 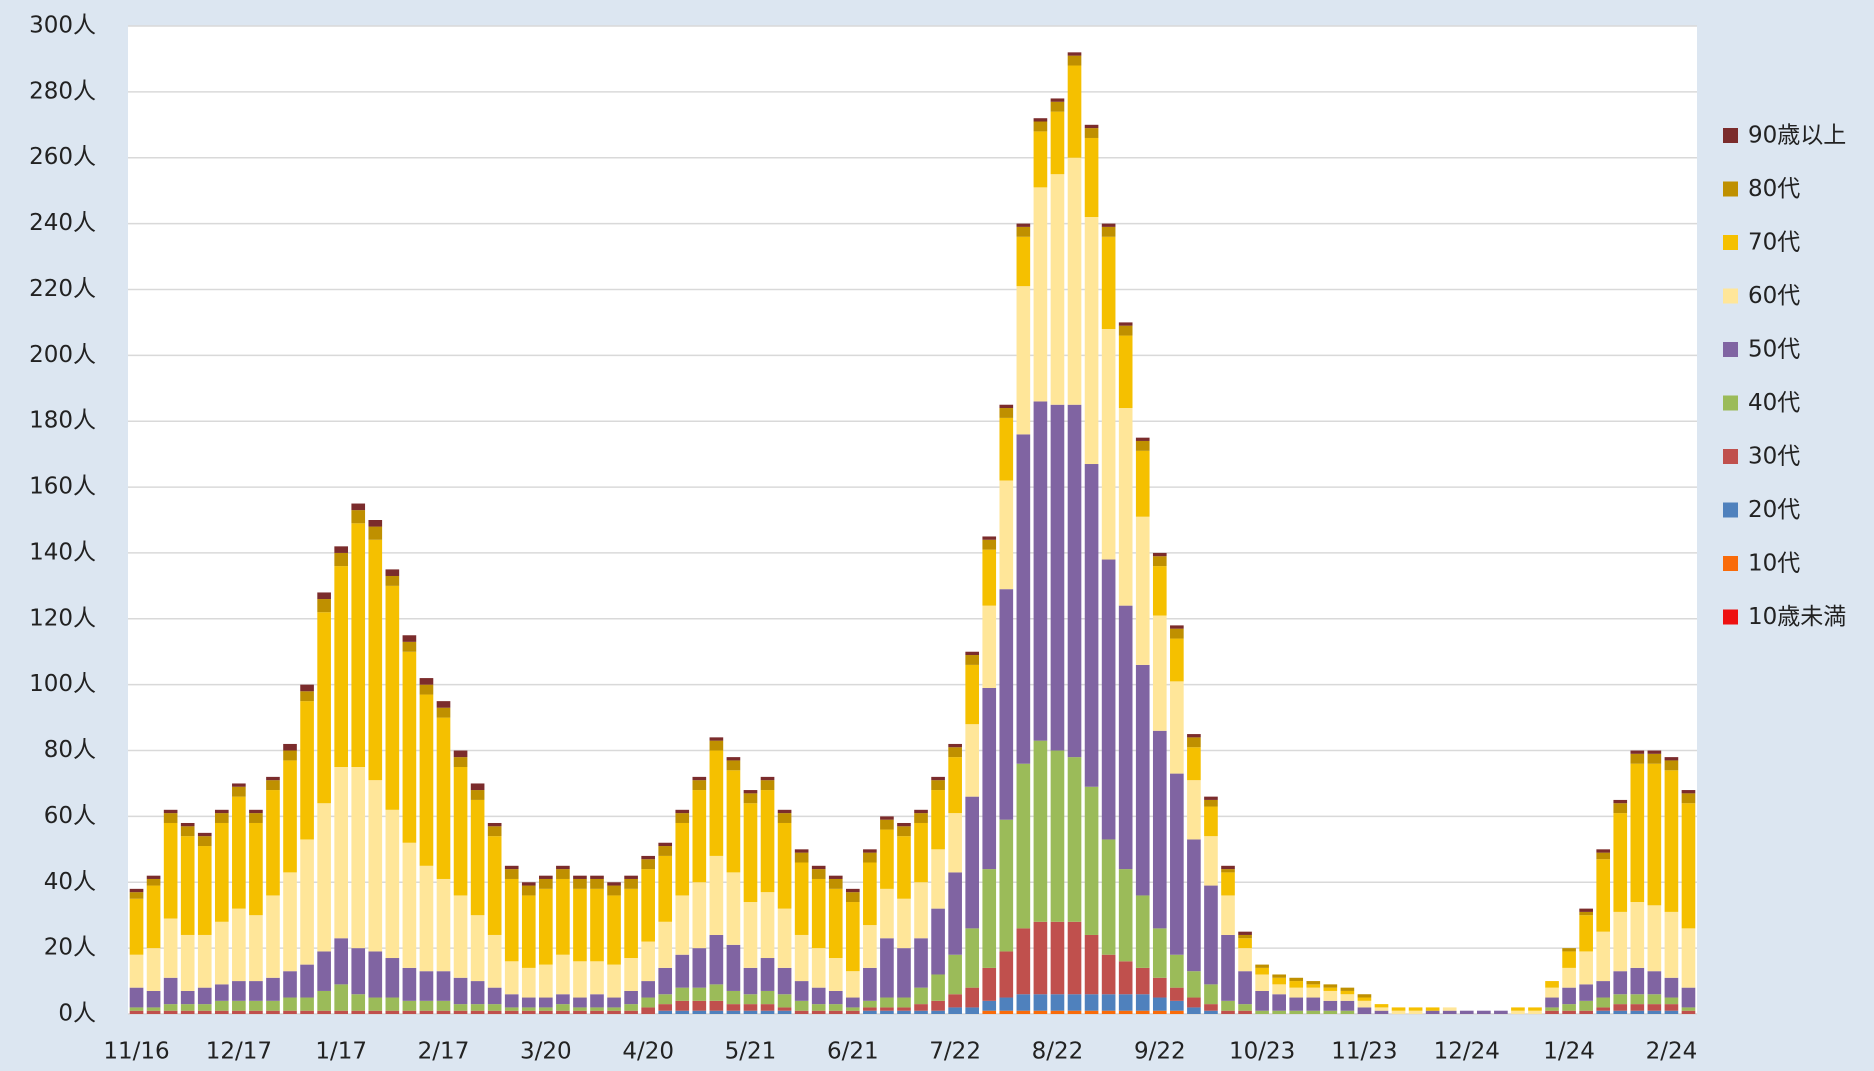 What do you see at coordinates (62, 618) in the screenshot?
I see `y-tick-label: 120人` at bounding box center [62, 618].